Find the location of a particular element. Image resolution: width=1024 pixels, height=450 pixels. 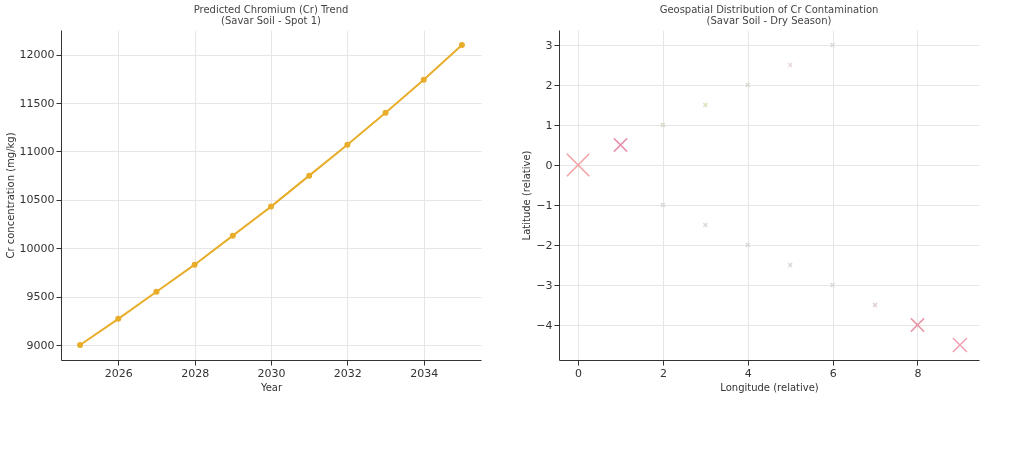

y-tick-label: 11500 is located at coordinates (37, 103).